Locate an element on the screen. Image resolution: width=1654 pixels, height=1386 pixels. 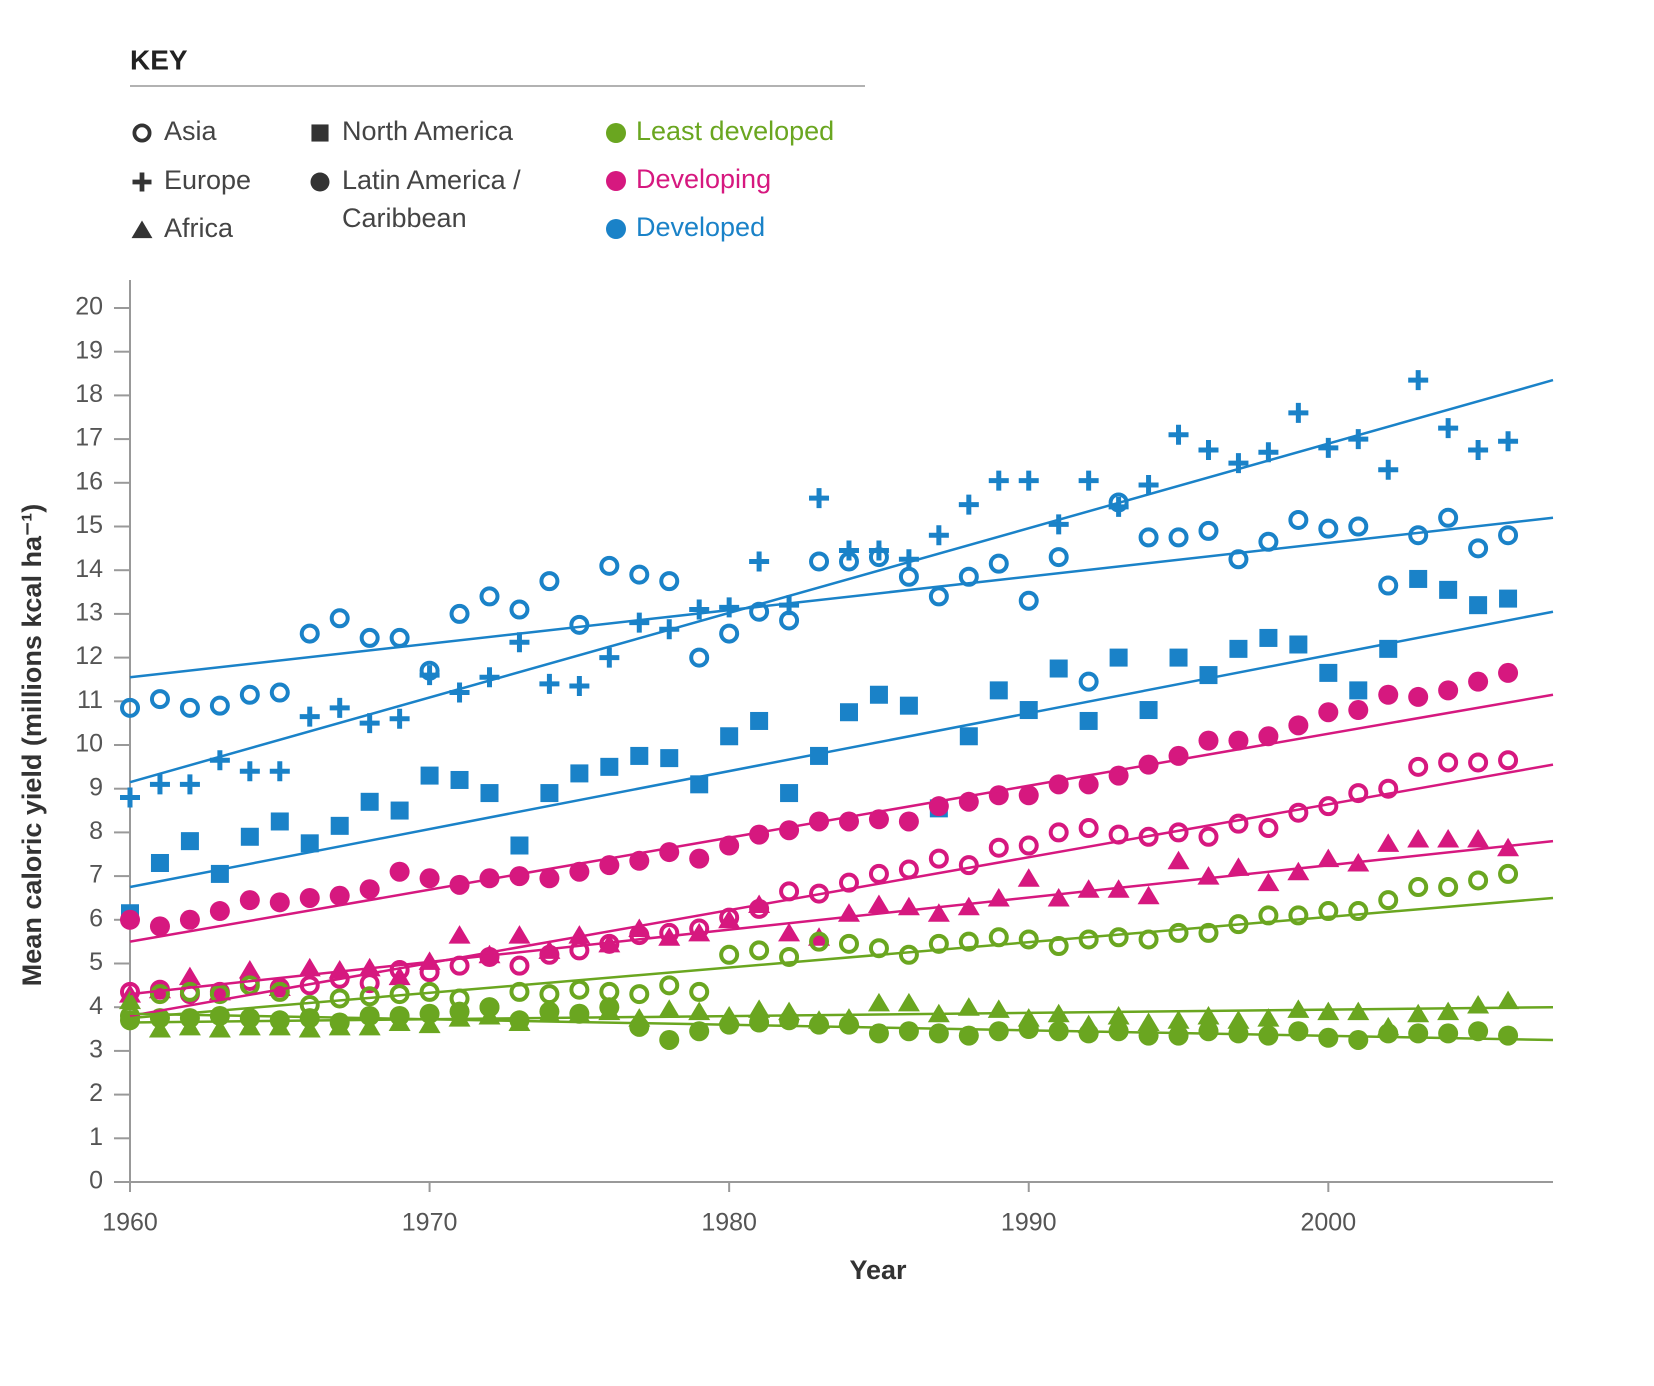
legend-label: Africa is located at coordinates (199, 228).